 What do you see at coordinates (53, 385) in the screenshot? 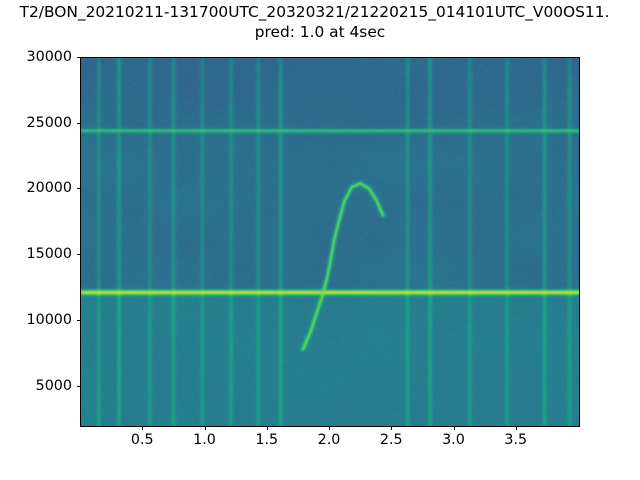
I see `y-axis-tick-label: 5000` at bounding box center [53, 385].